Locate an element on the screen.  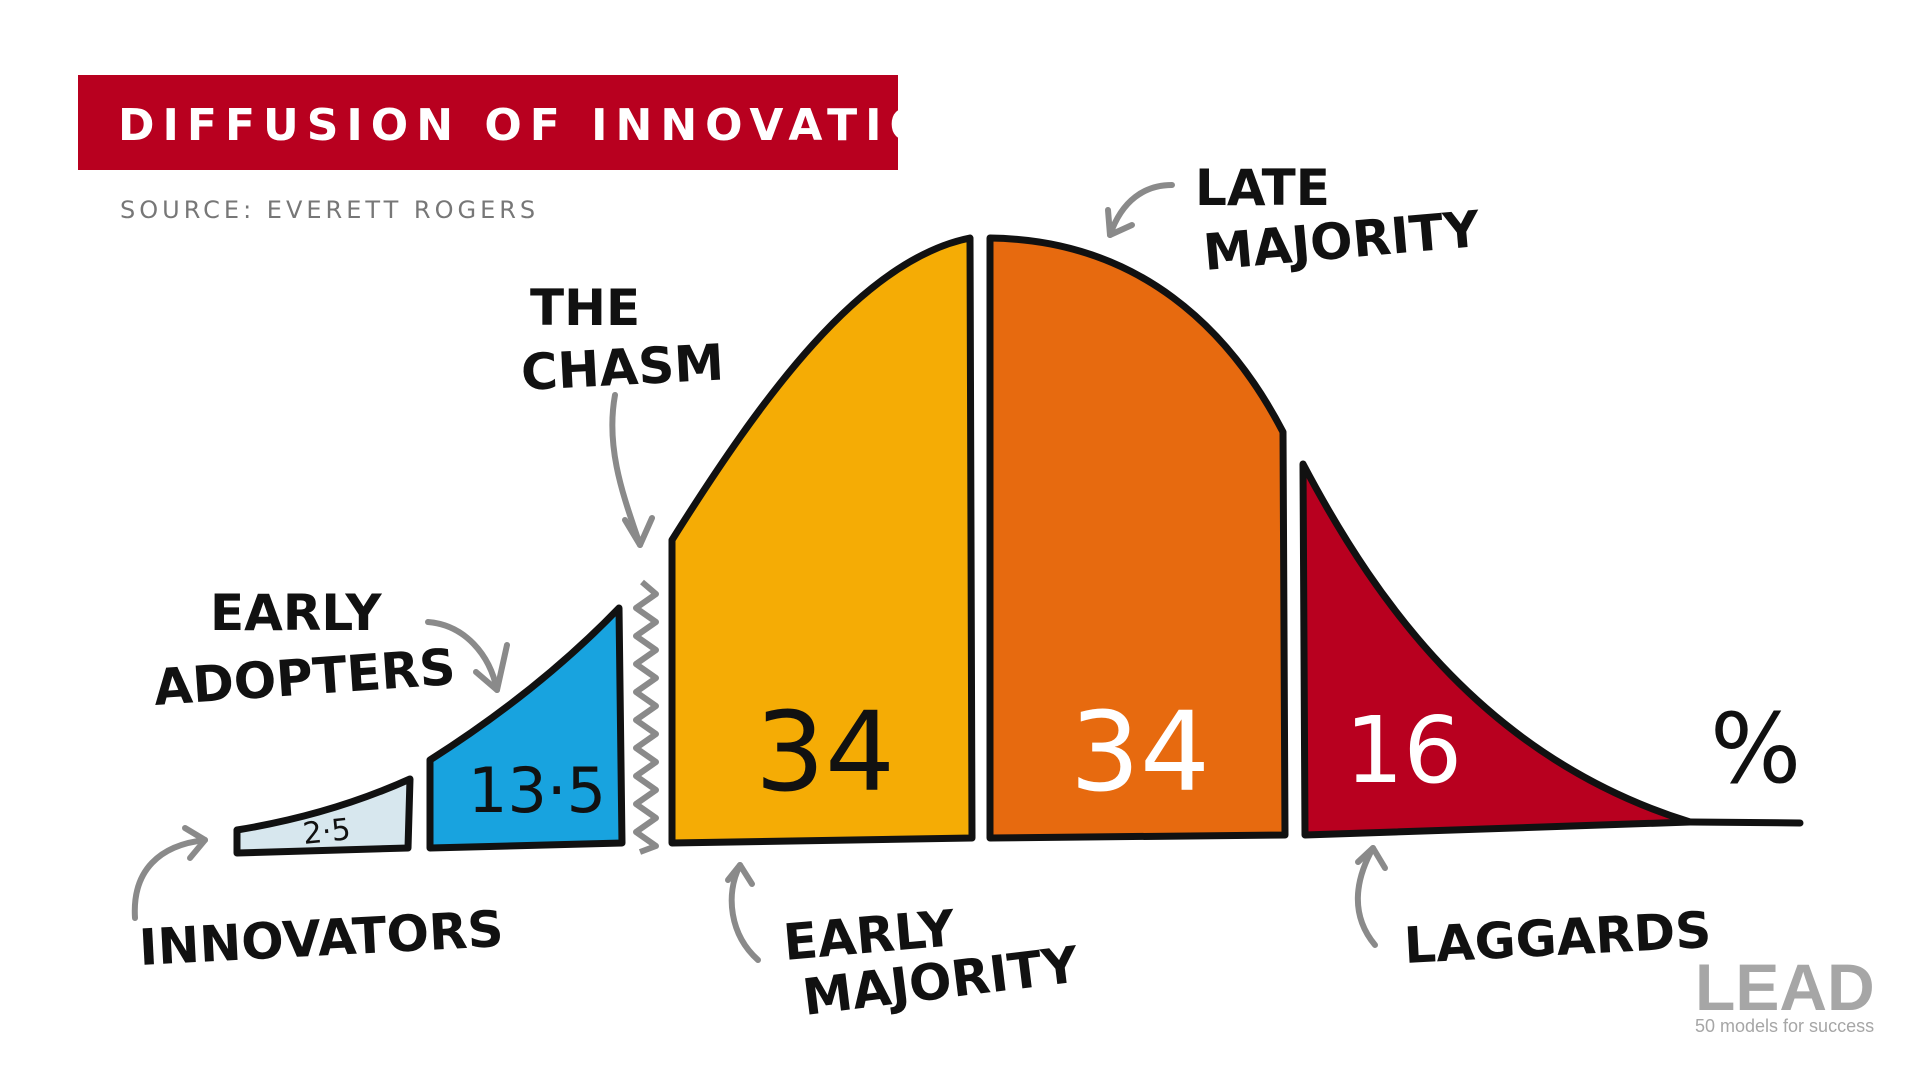
segment-late-majority is located at coordinates (1137, 538).